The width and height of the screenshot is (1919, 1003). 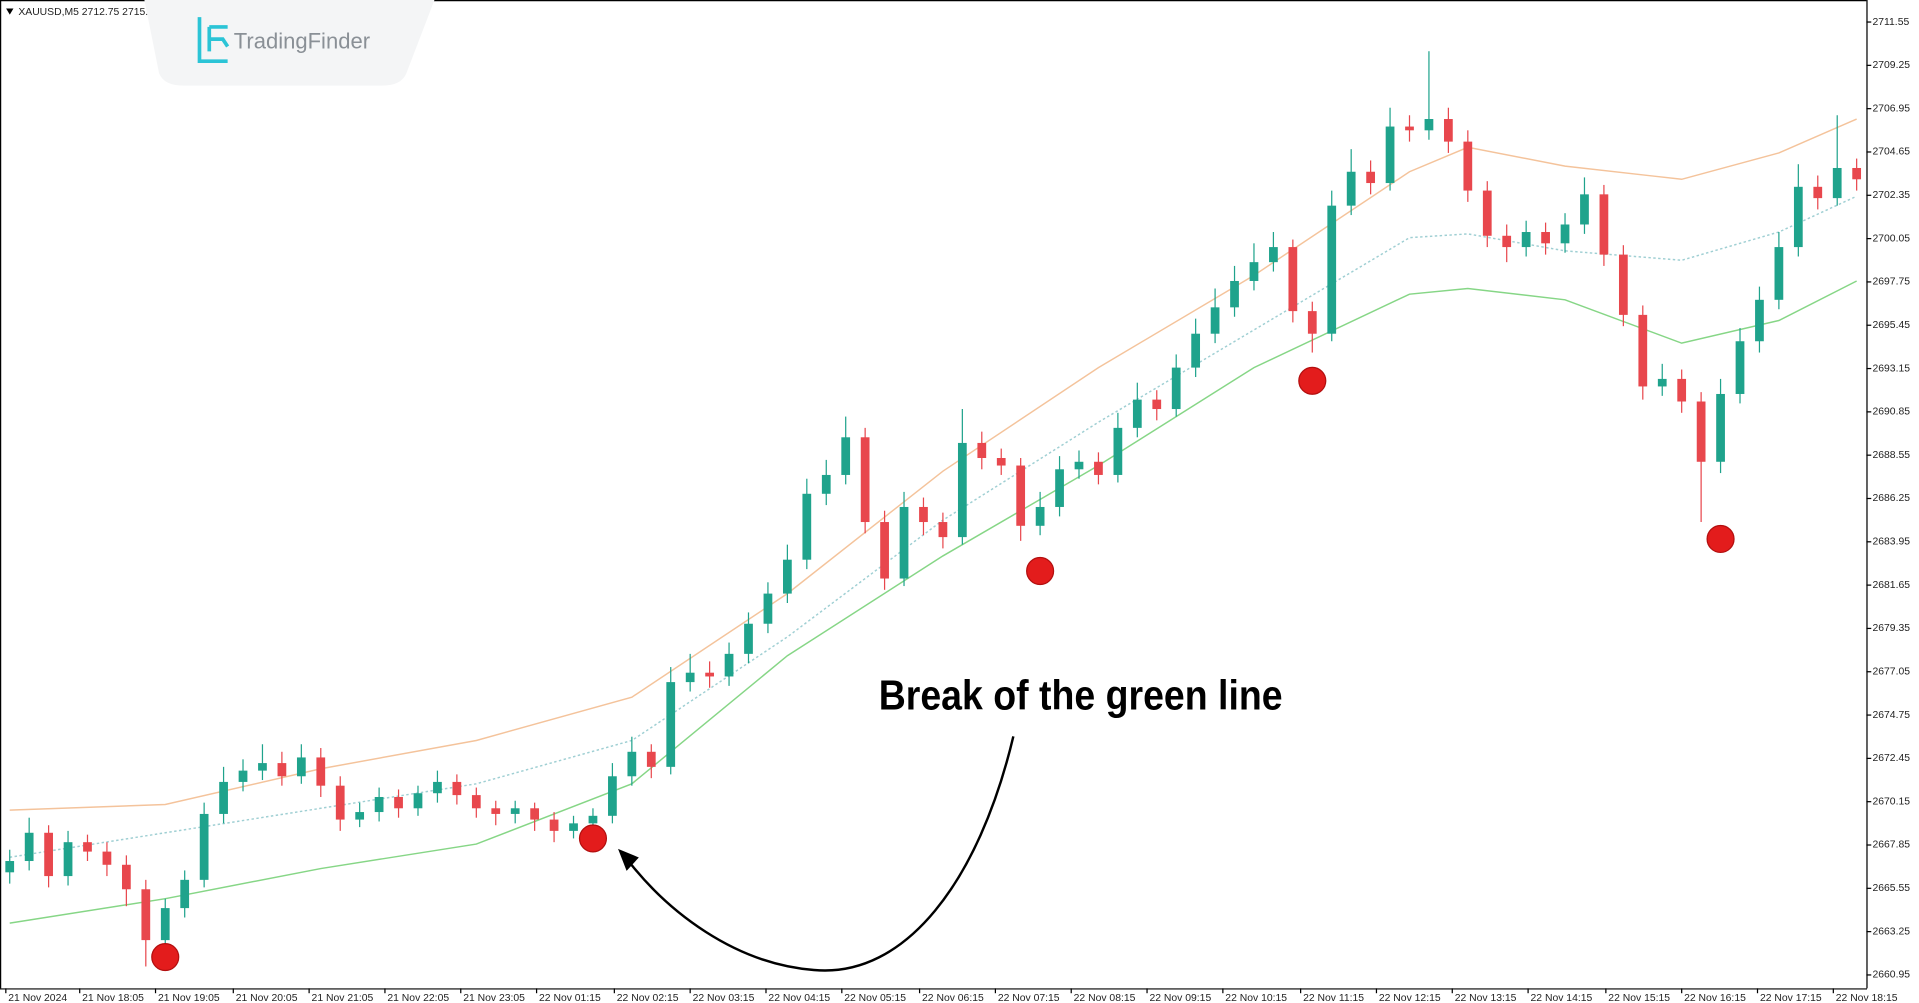 What do you see at coordinates (875, 998) in the screenshot?
I see `x-tick-label: 22 Nov 05:15` at bounding box center [875, 998].